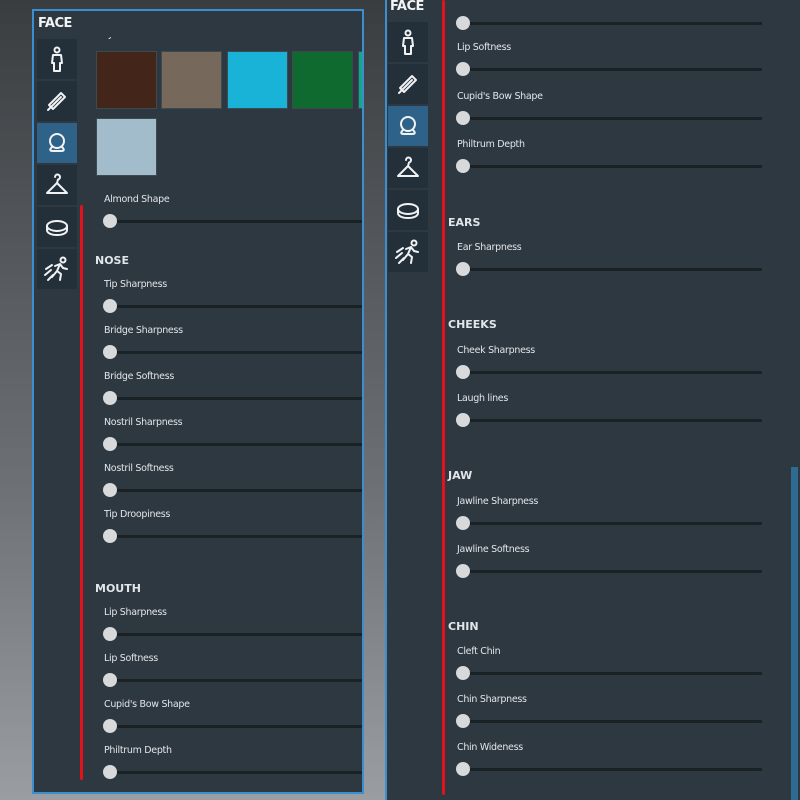 Image resolution: width=800 pixels, height=800 pixels. What do you see at coordinates (137, 199) in the screenshot?
I see `slider-label: Almond Shape` at bounding box center [137, 199].